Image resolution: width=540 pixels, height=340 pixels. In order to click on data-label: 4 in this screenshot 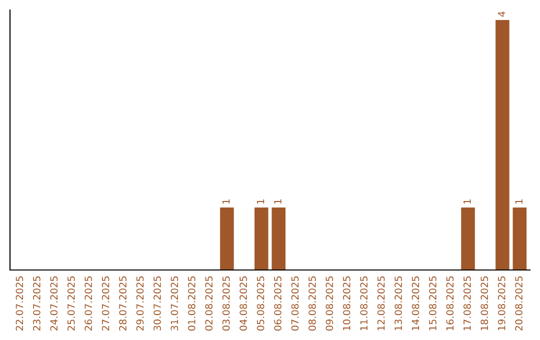, I will do `click(502, 14)`.